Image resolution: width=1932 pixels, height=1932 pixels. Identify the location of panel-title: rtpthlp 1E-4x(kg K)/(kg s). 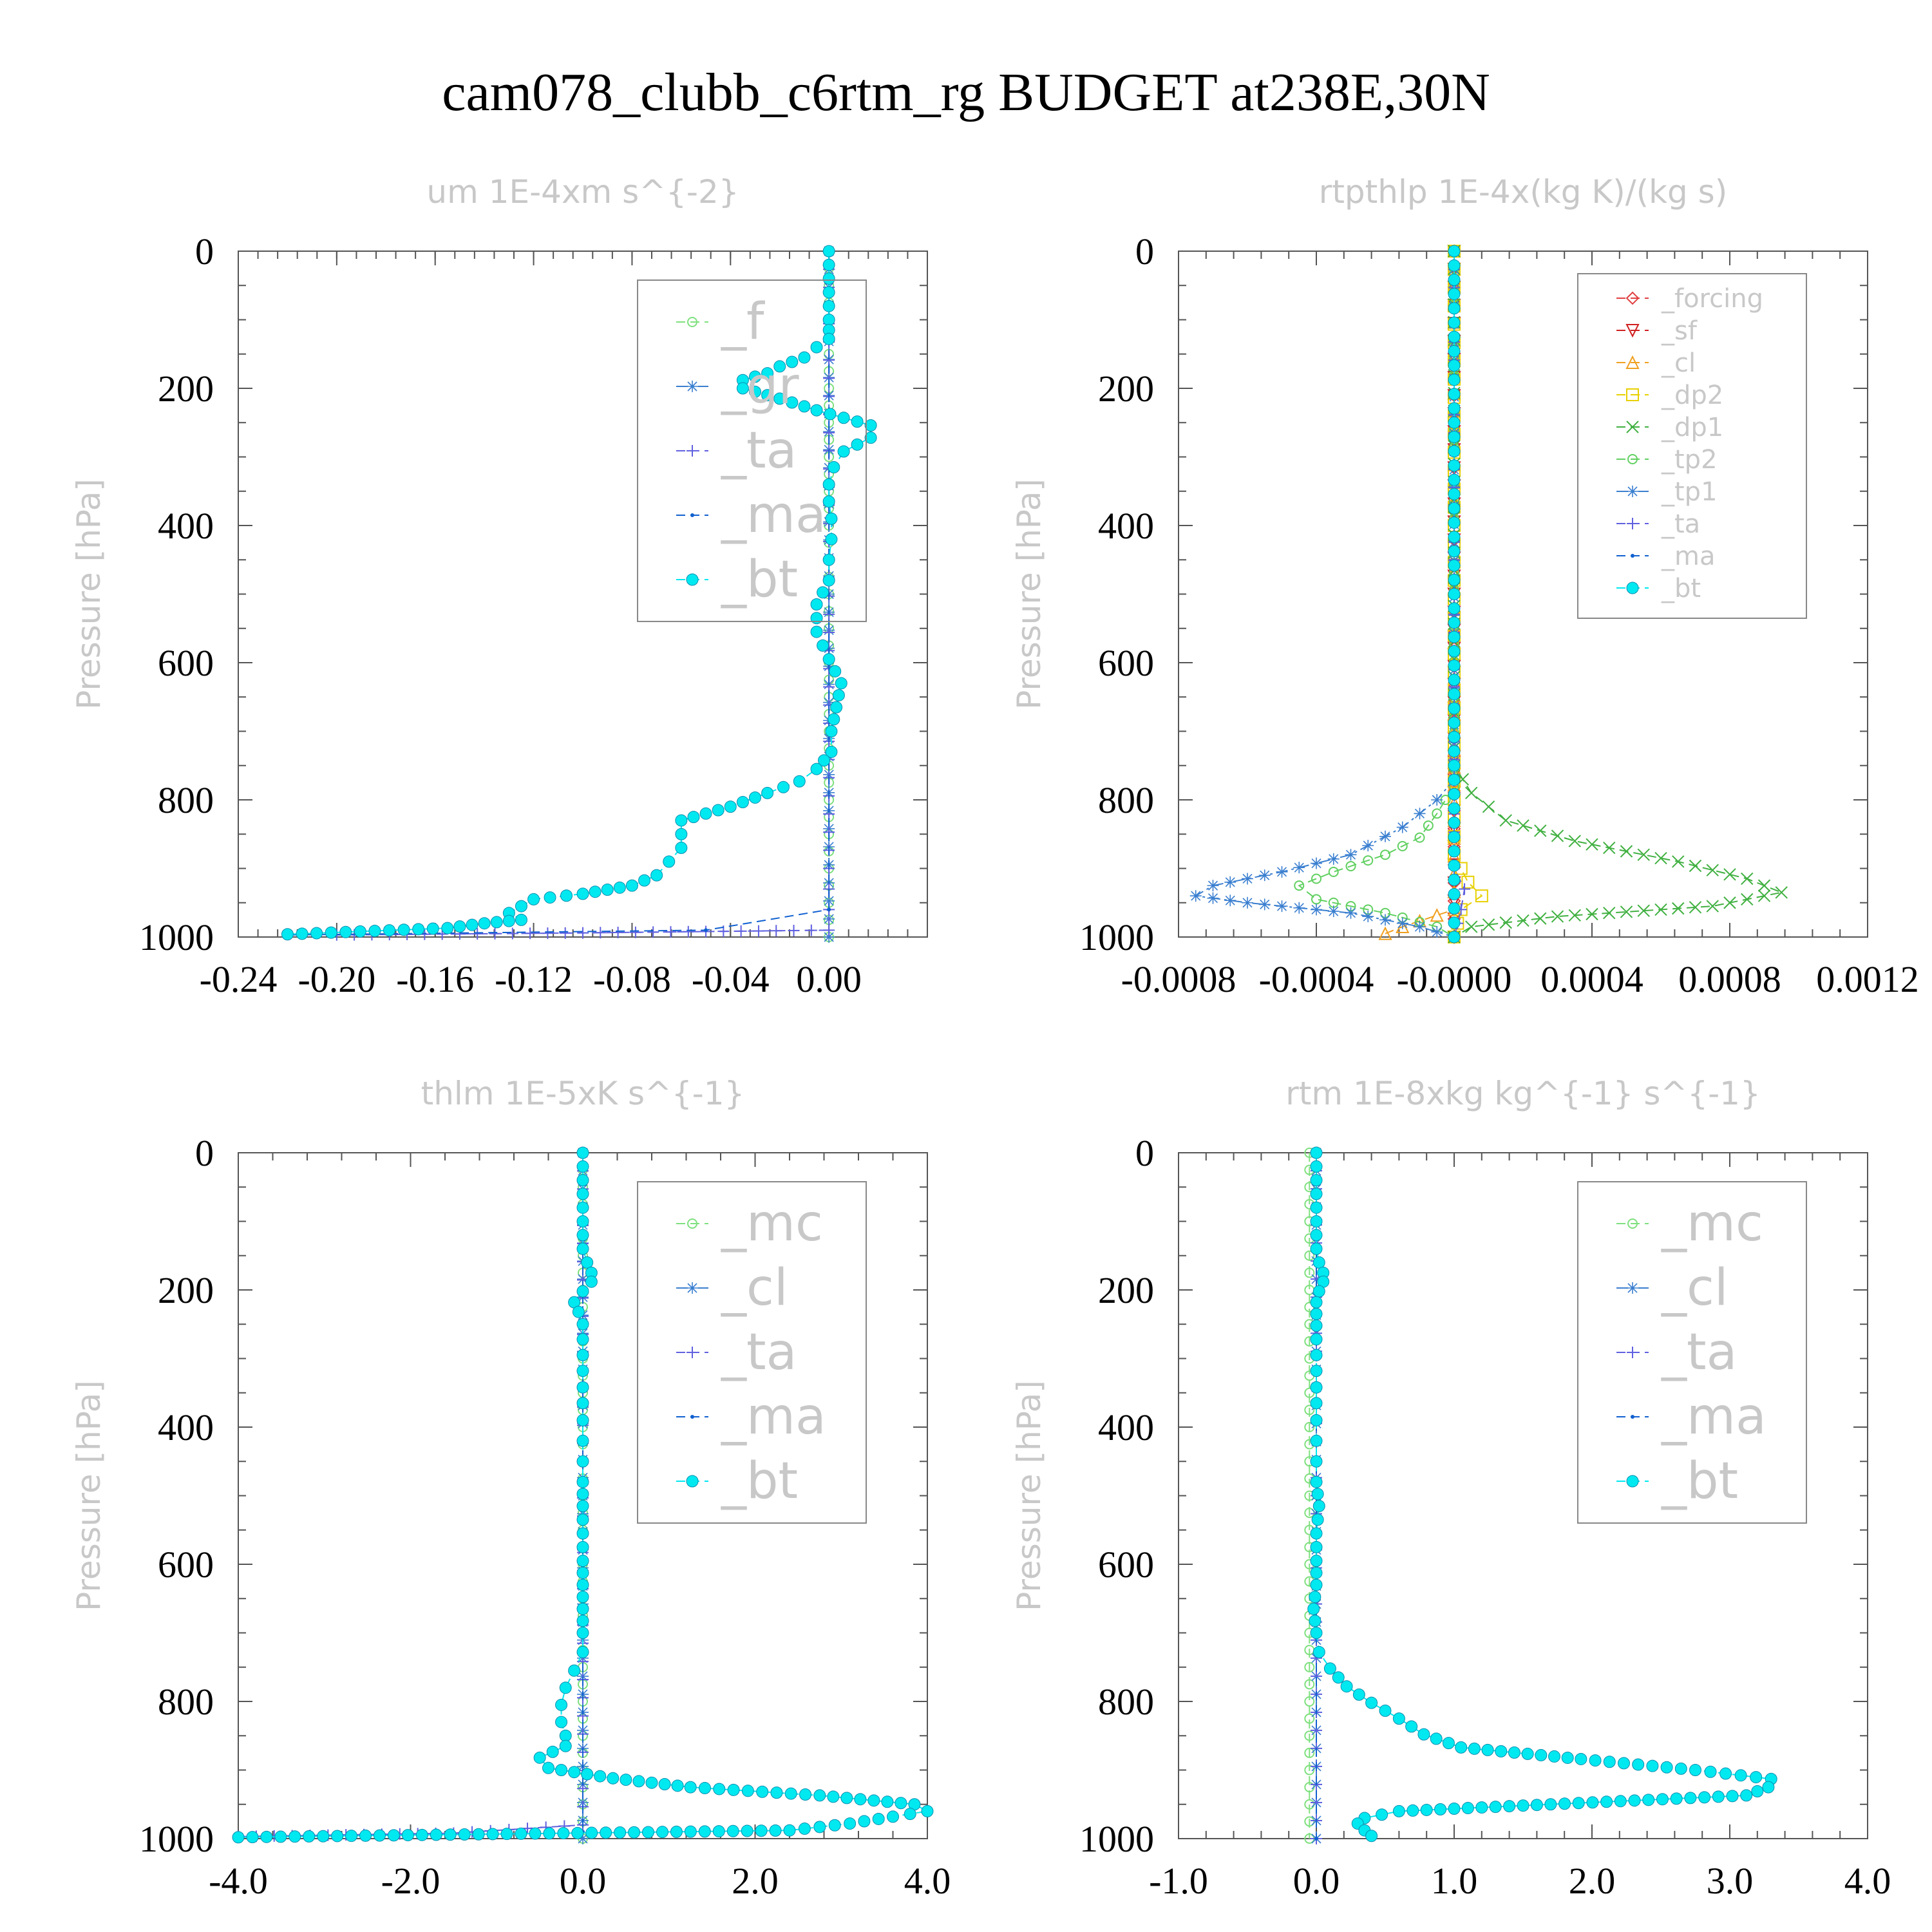
(1523, 192).